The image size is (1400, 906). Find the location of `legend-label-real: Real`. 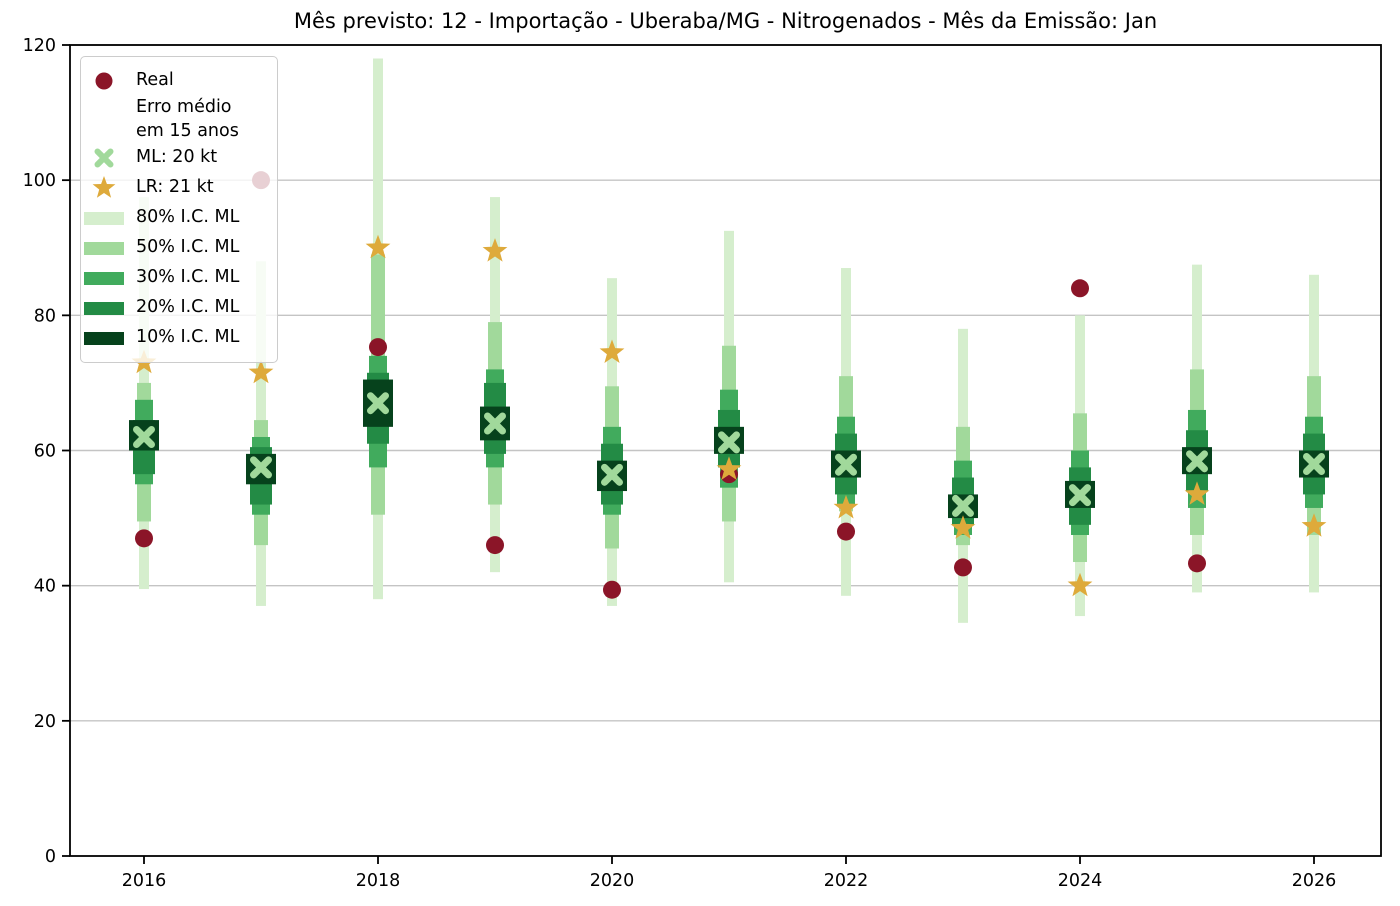

legend-label-real: Real is located at coordinates (155, 80).